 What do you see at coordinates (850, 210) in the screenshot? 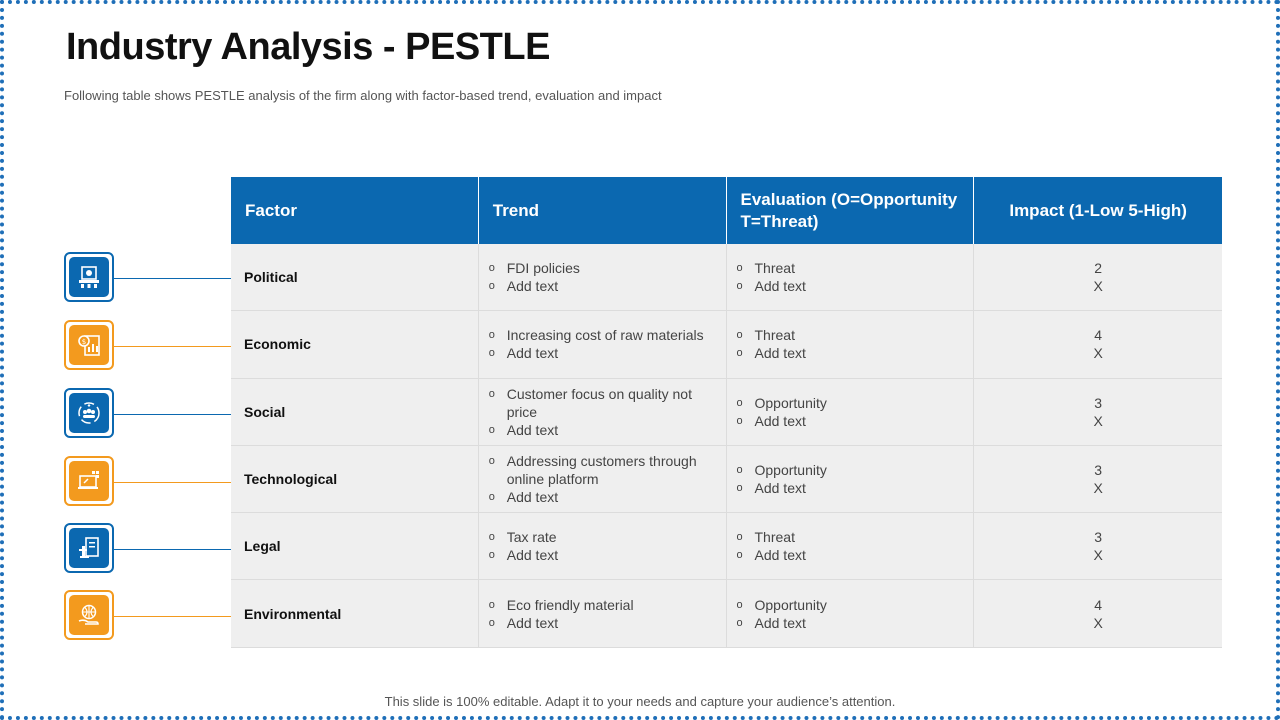
I see `header-evaluation: Evaluation (O=Opportunity T=Threat)` at bounding box center [850, 210].